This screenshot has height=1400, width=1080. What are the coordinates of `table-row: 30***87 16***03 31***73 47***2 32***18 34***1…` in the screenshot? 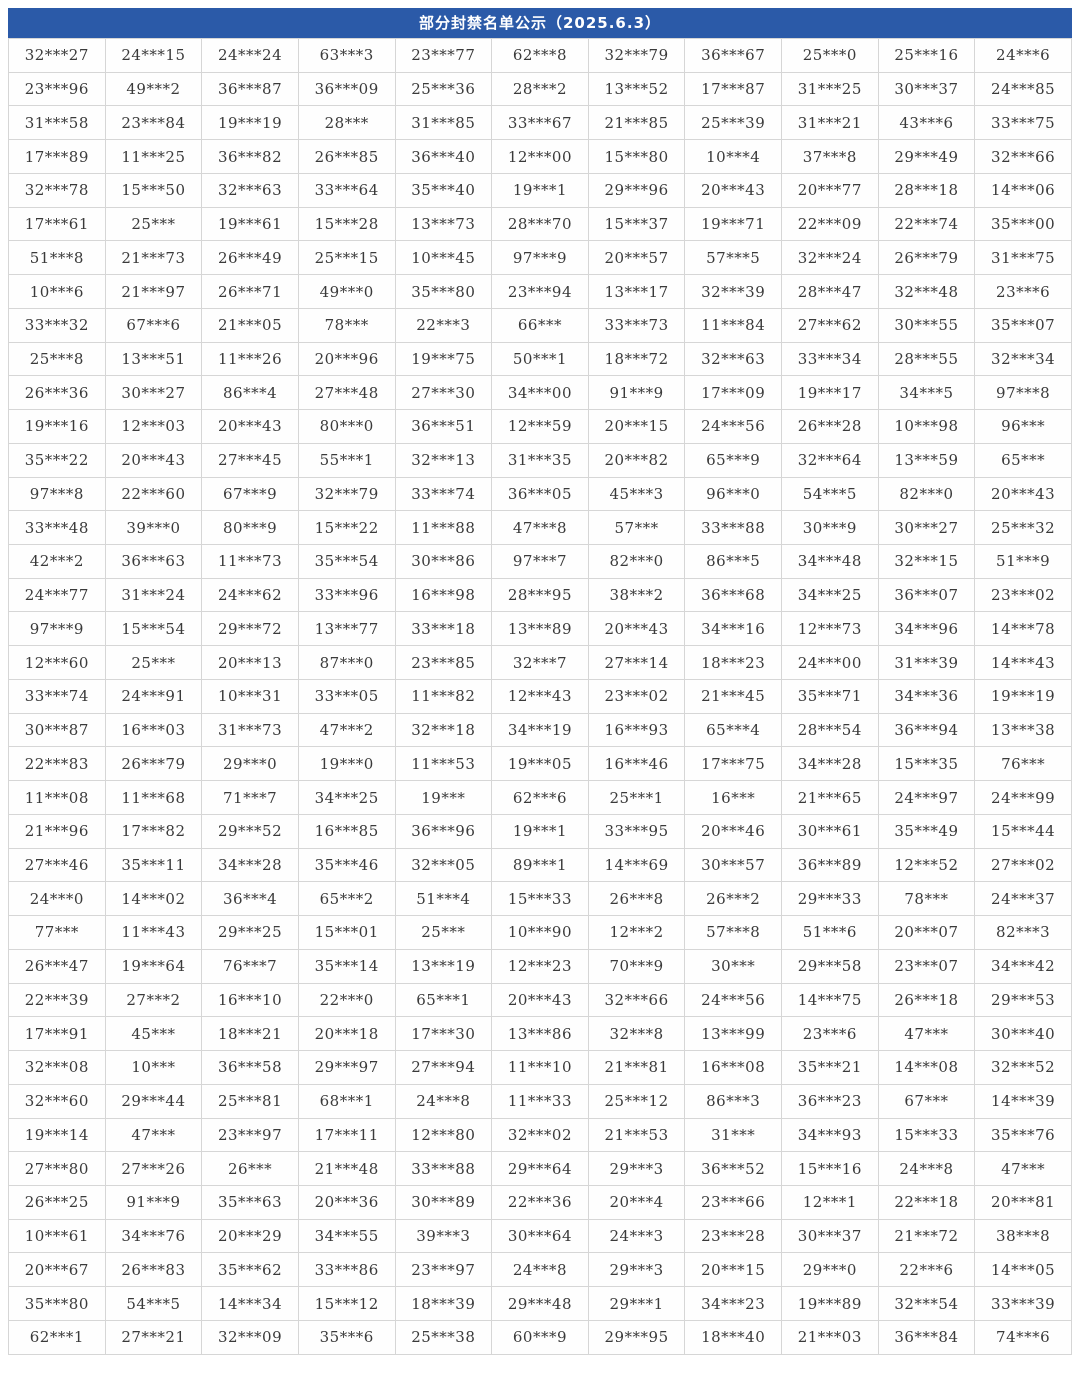 It's located at (540, 730).